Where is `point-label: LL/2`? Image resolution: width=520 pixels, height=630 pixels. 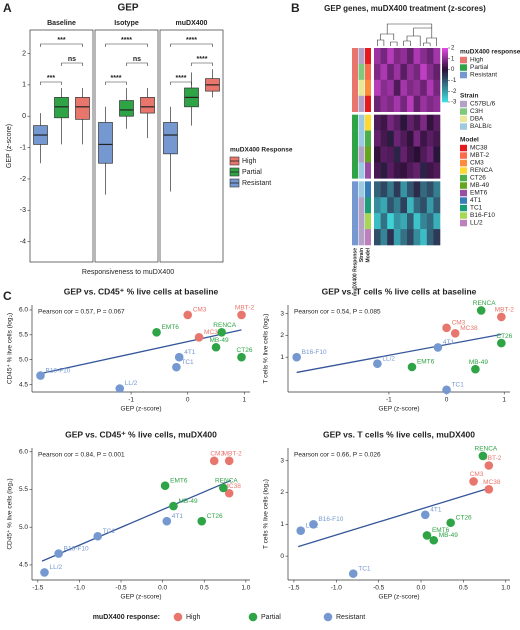
point-label: LL/2 is located at coordinates (388, 358).